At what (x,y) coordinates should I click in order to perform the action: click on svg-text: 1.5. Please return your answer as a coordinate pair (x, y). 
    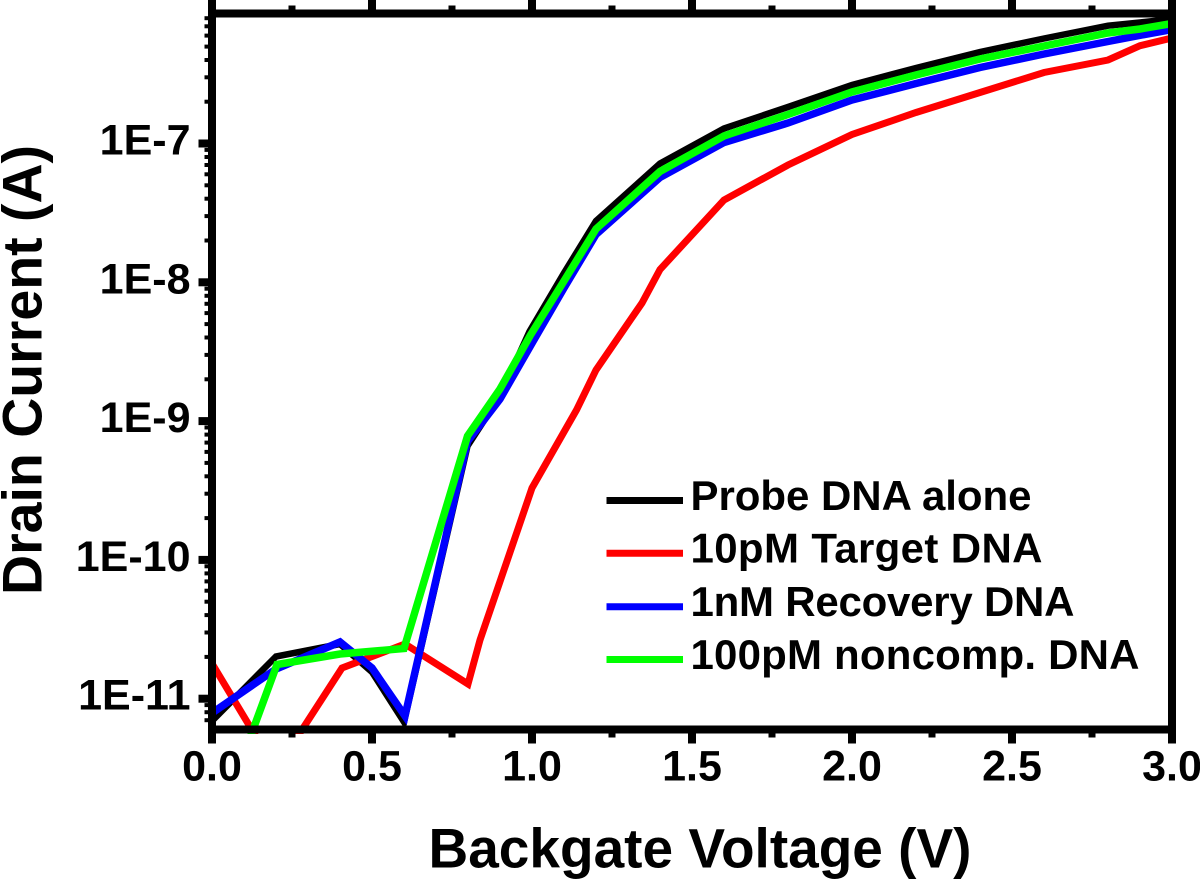
    Looking at the image, I should click on (692, 767).